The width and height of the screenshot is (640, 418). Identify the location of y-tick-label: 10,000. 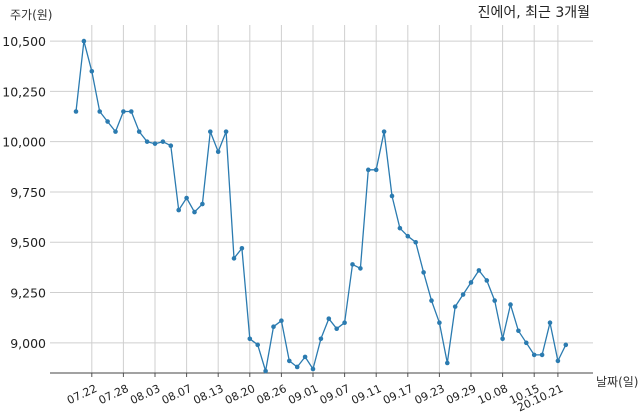
(24, 142).